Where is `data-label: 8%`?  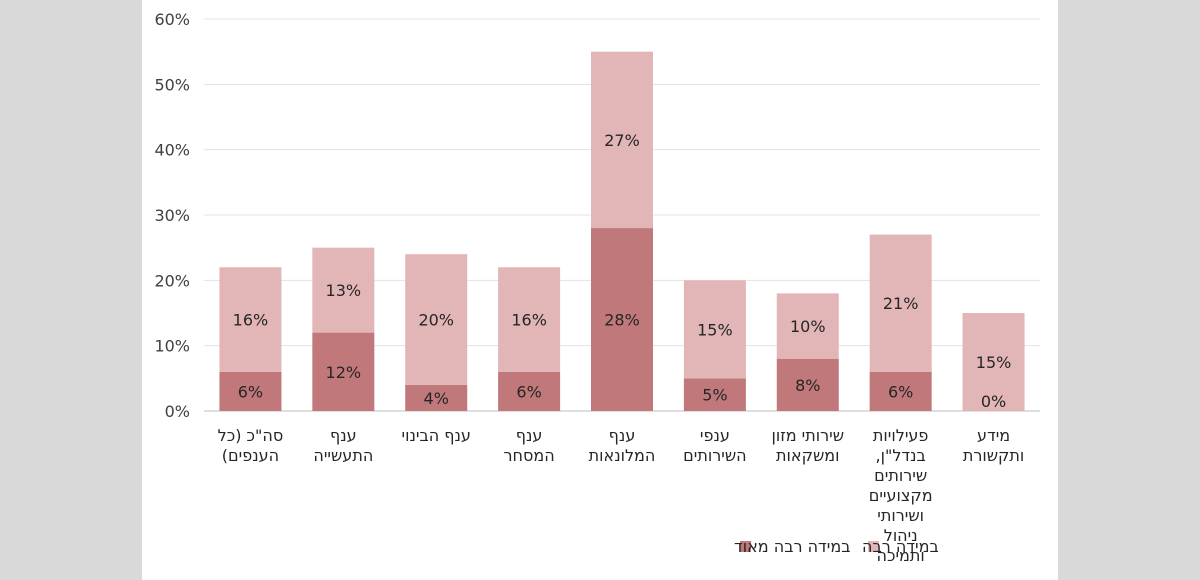 data-label: 8% is located at coordinates (807, 385).